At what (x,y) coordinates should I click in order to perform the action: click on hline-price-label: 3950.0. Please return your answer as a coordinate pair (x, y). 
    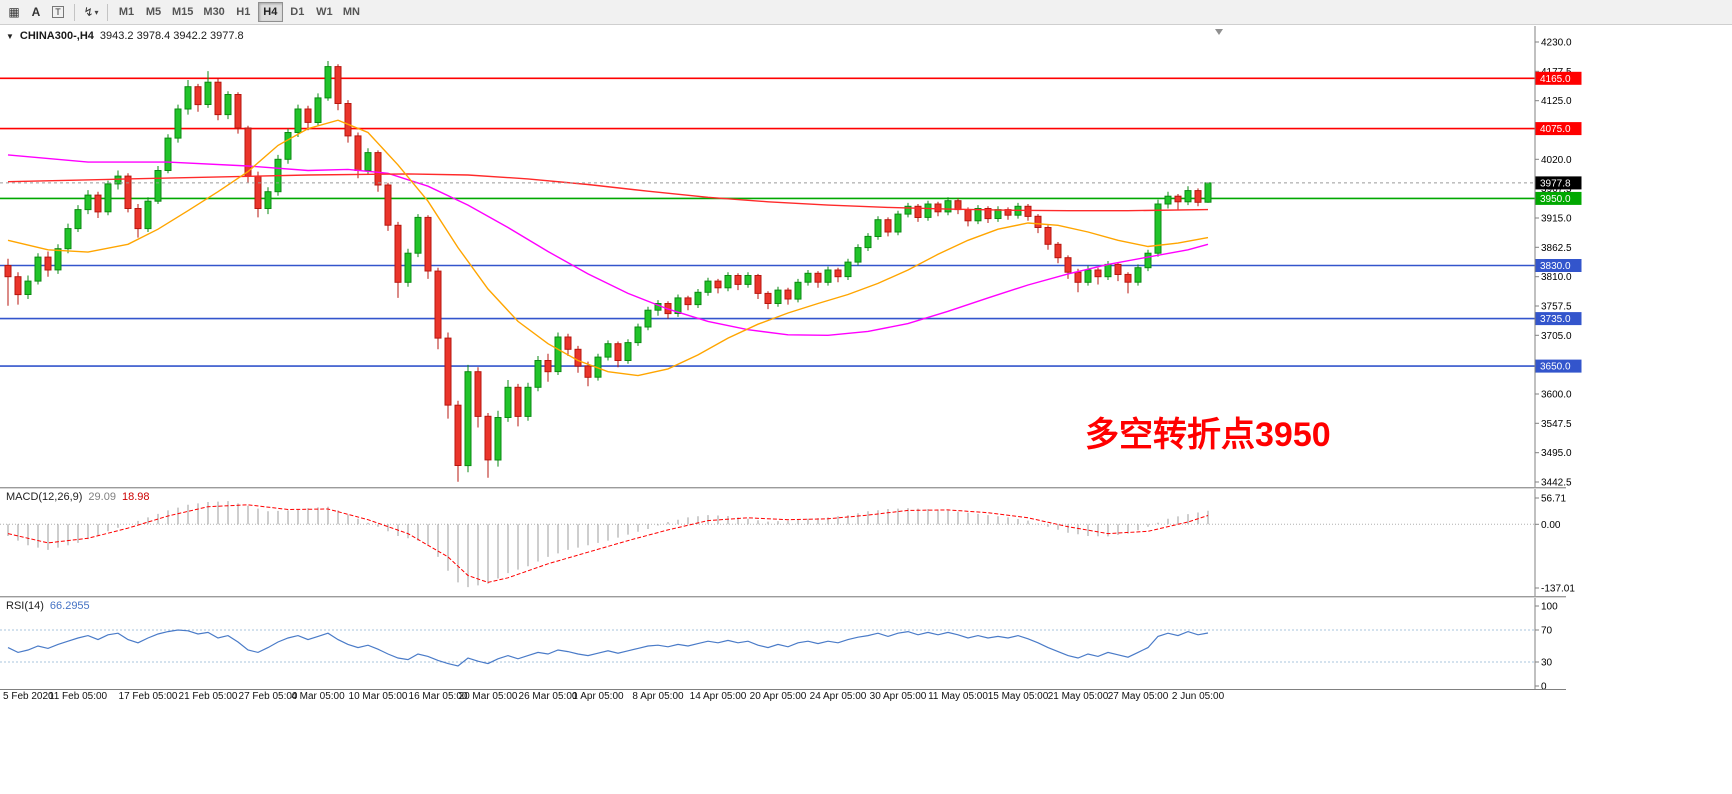
    Looking at the image, I should click on (1555, 199).